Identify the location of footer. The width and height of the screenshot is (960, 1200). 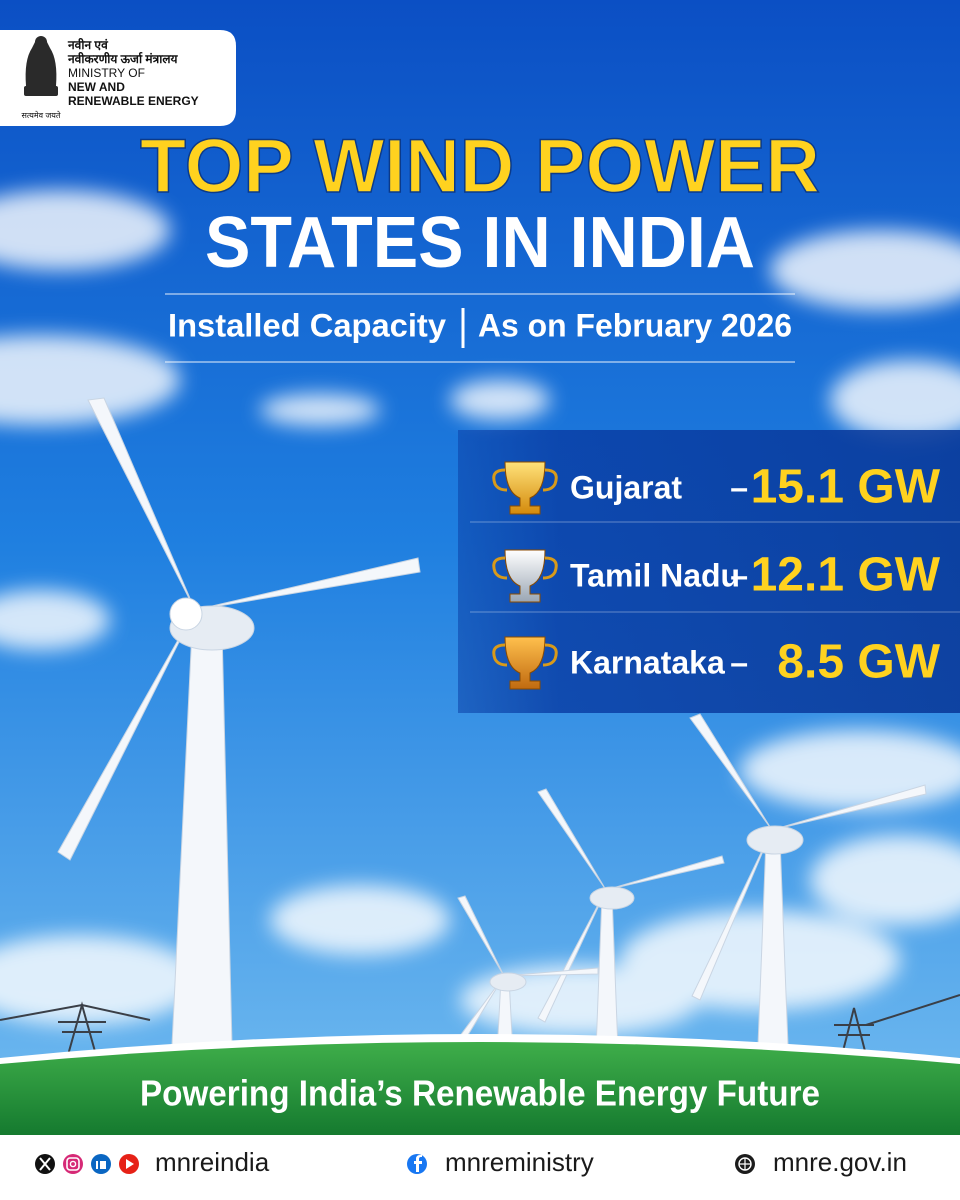
(480, 1167).